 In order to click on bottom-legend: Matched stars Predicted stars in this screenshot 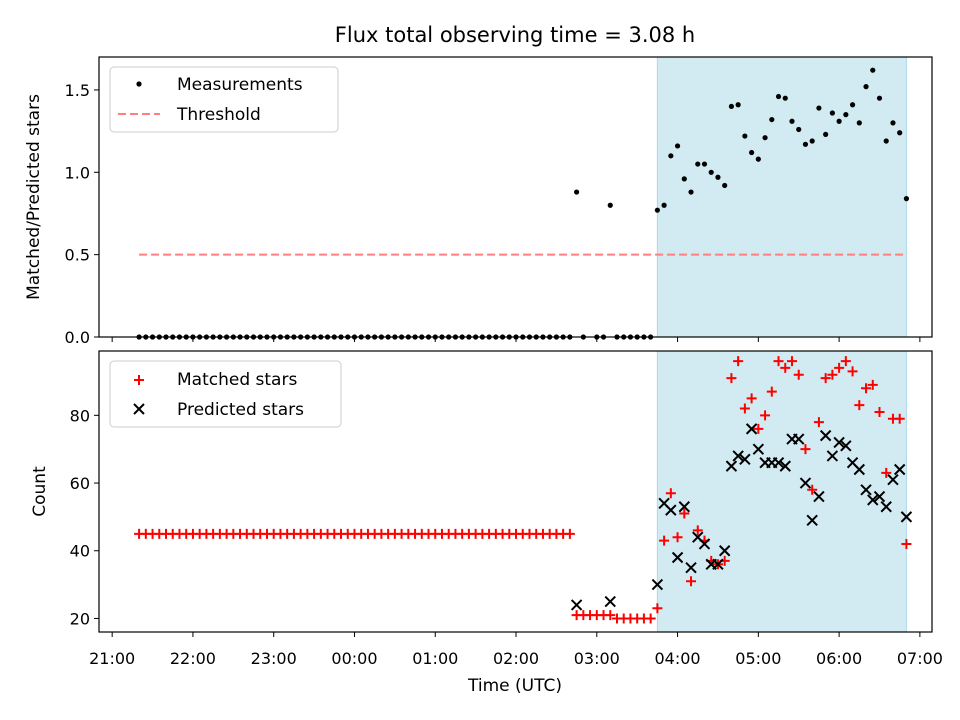, I will do `click(225, 394)`.